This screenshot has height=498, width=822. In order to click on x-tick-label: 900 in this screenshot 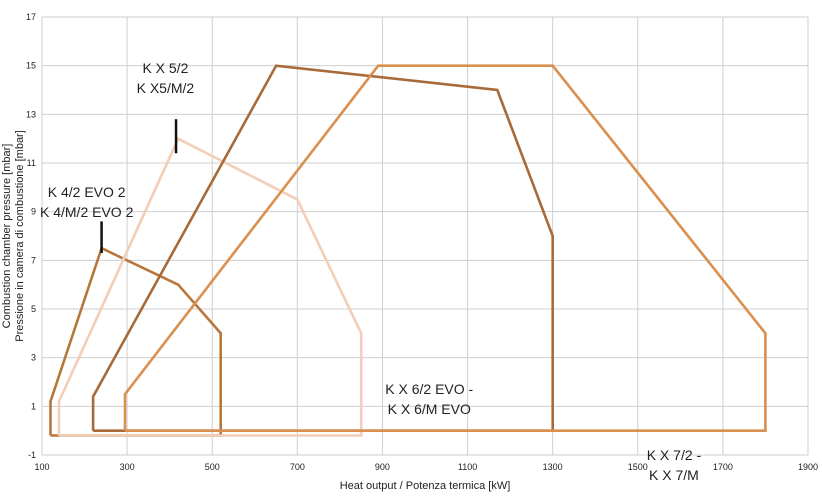, I will do `click(382, 467)`.